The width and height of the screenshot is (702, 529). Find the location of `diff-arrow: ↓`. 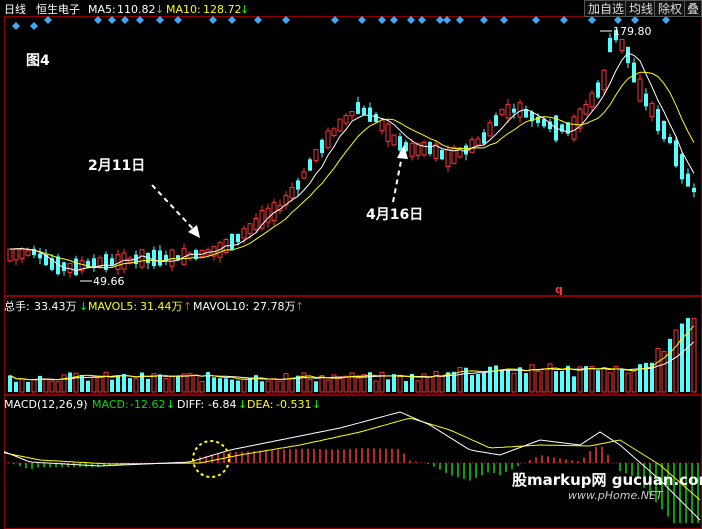

diff-arrow: ↓ is located at coordinates (242, 404).